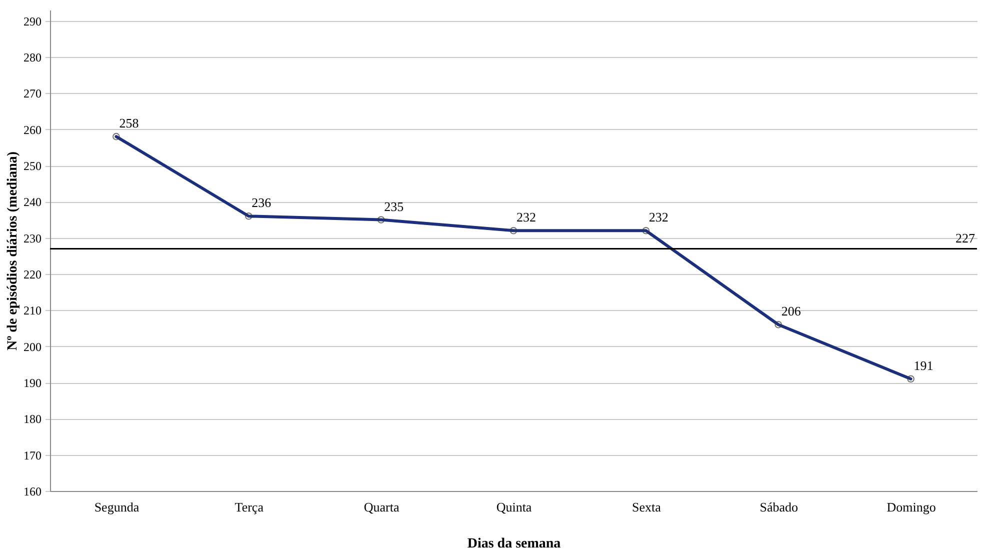  Describe the element at coordinates (33, 311) in the screenshot. I see `y-tick-label: 210` at that location.